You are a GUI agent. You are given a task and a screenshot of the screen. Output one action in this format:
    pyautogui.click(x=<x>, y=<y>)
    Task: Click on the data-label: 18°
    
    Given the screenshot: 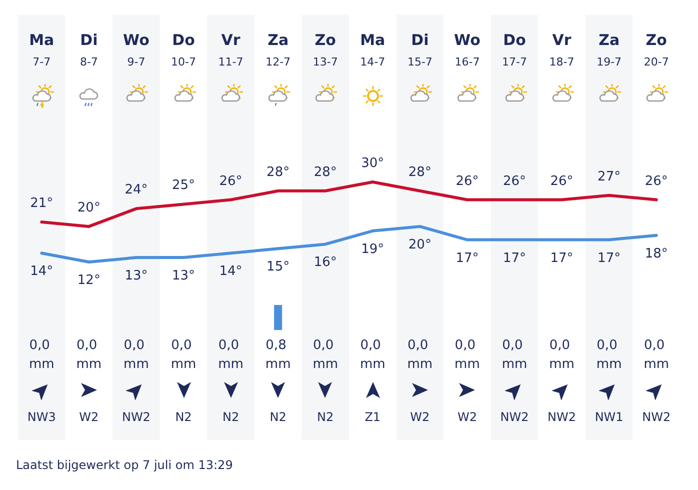 What is the action you would take?
    pyautogui.click(x=656, y=254)
    